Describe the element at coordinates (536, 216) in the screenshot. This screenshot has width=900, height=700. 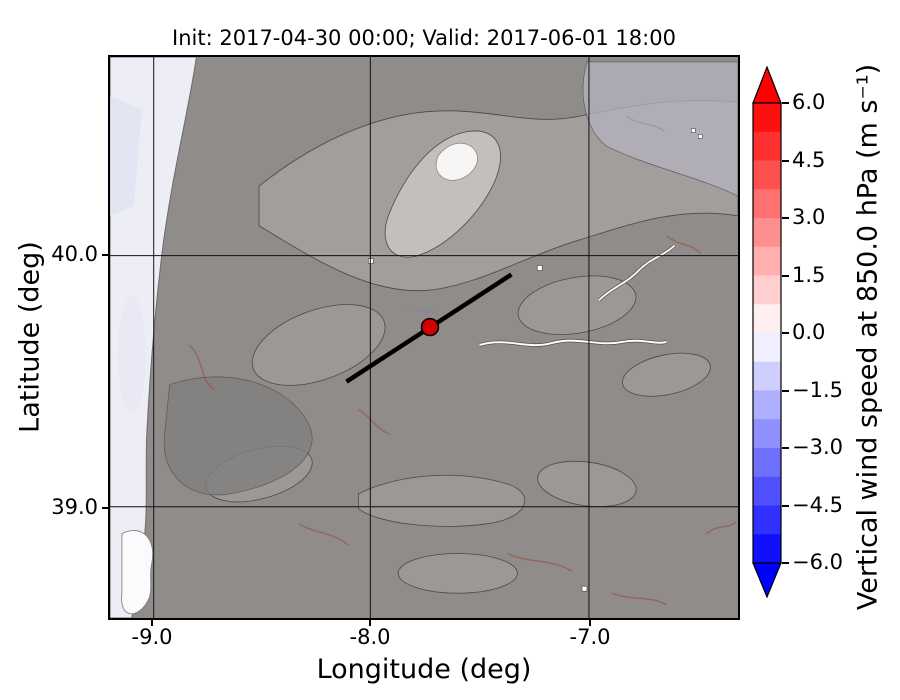
I see `downdraft-streaks` at that location.